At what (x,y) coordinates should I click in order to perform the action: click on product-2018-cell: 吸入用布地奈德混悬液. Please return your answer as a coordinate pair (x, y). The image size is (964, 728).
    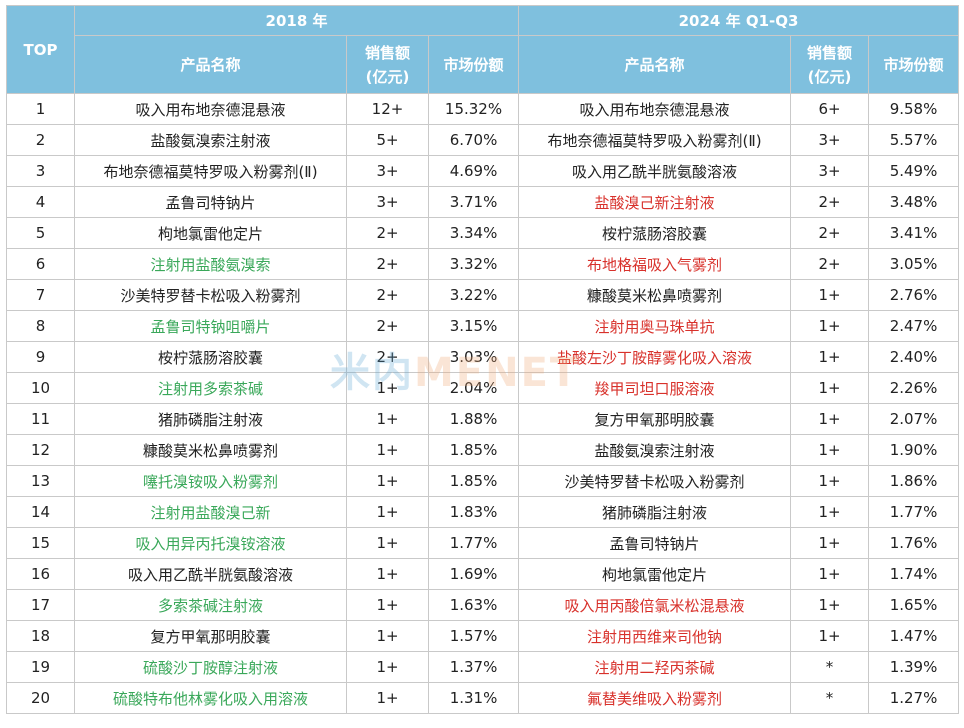
    Looking at the image, I should click on (210, 109).